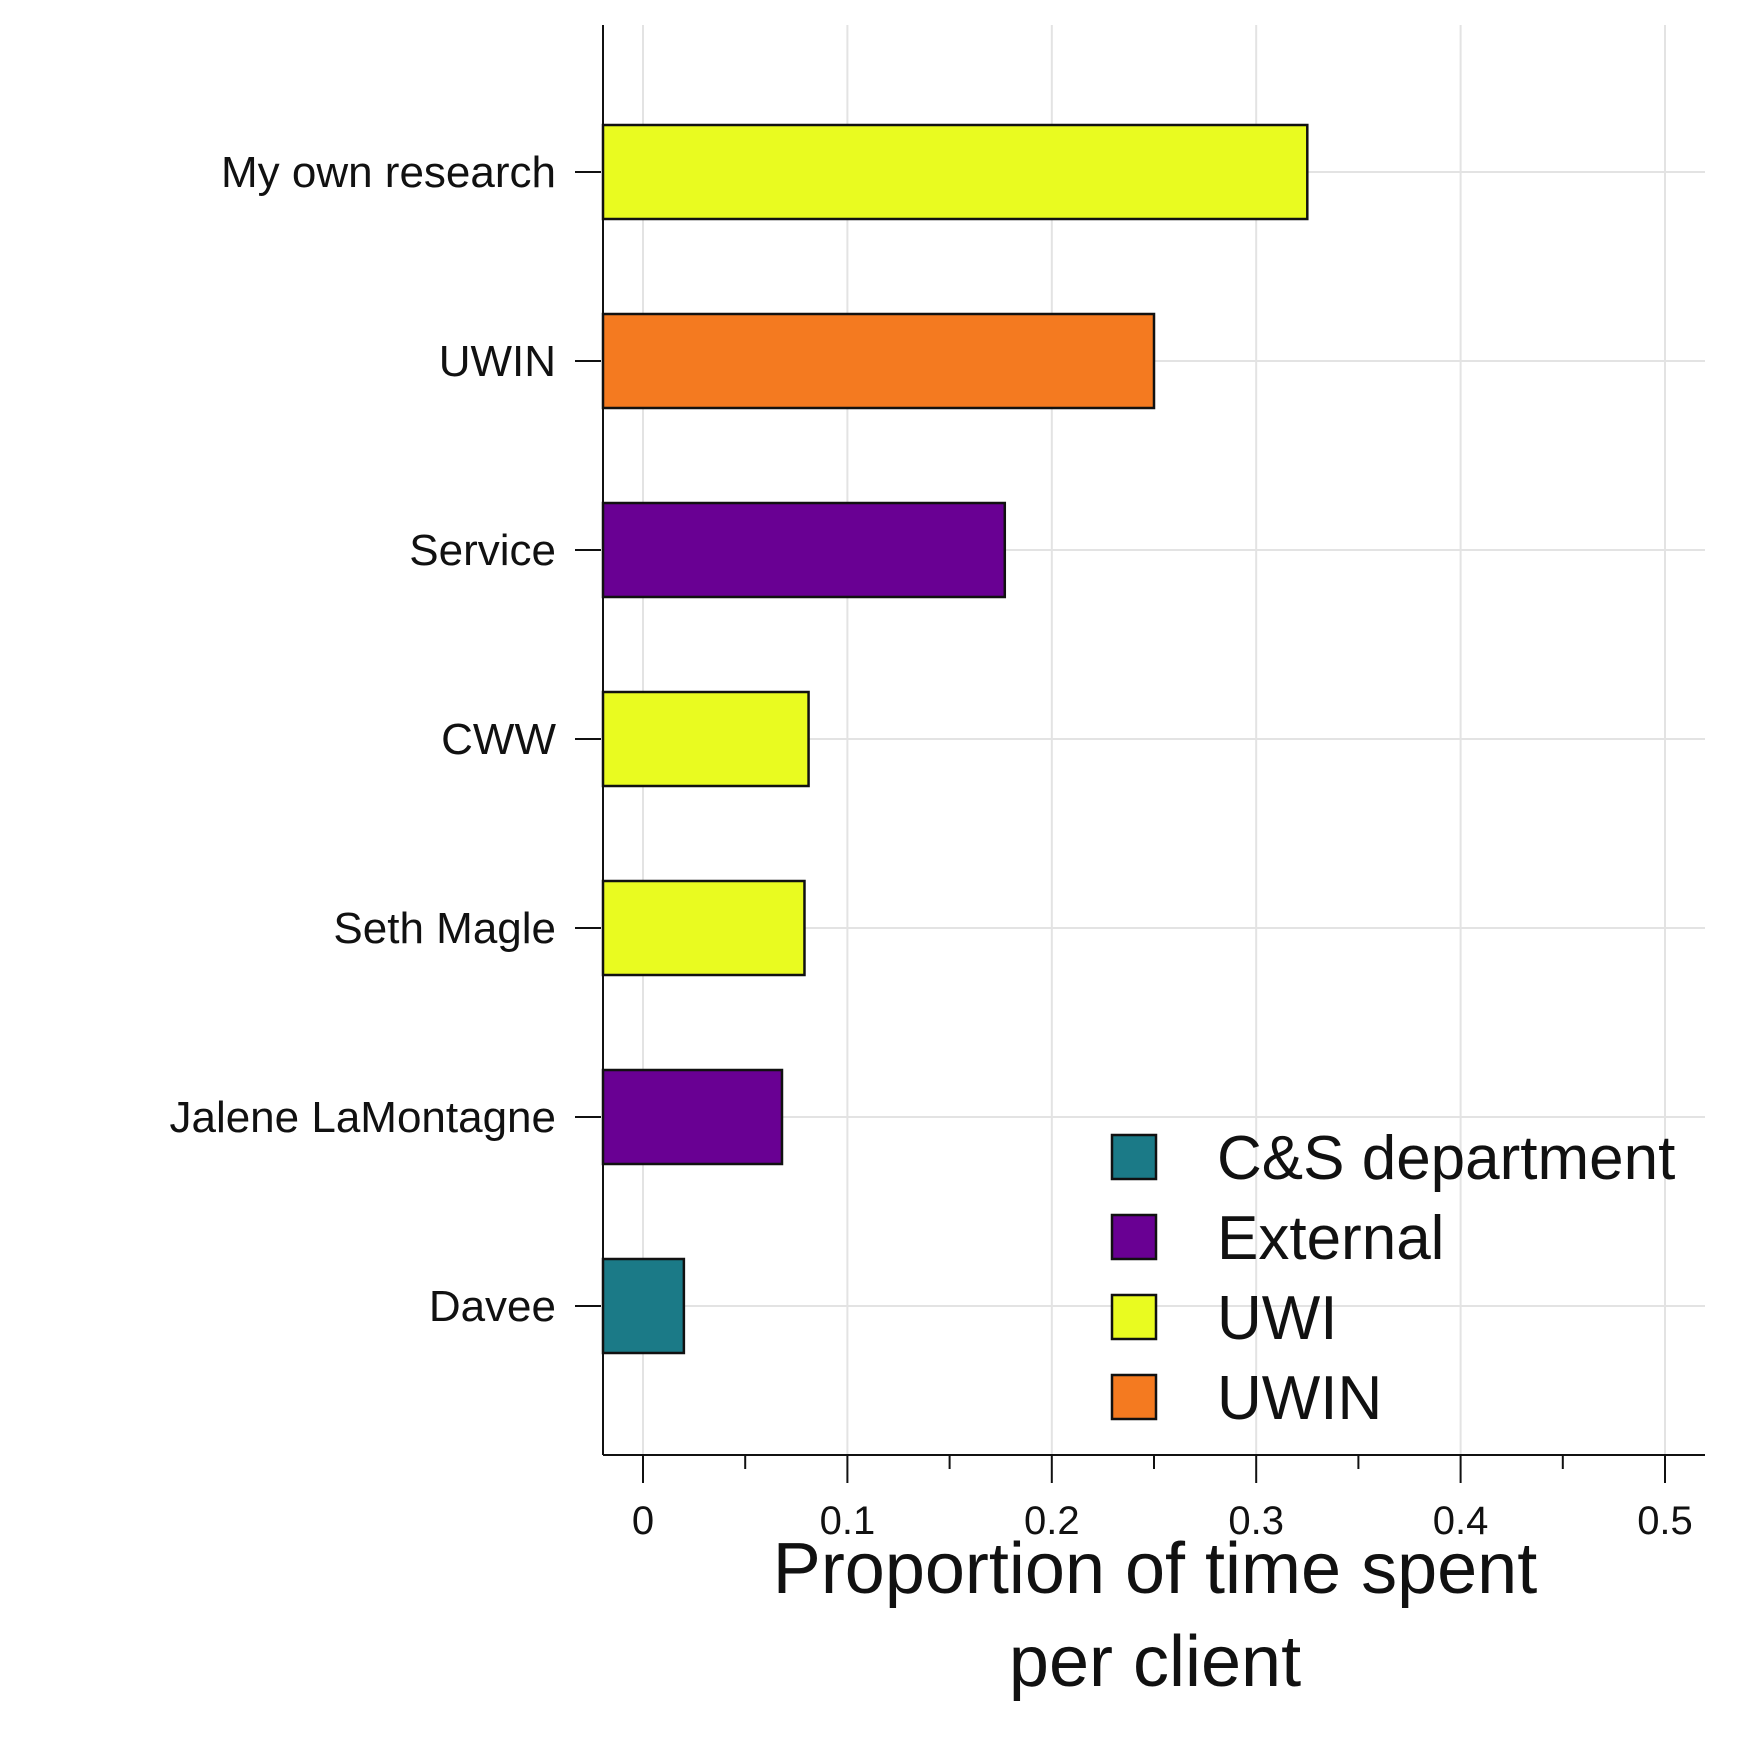  What do you see at coordinates (643, 1521) in the screenshot?
I see `x-tick-label-0: 0` at bounding box center [643, 1521].